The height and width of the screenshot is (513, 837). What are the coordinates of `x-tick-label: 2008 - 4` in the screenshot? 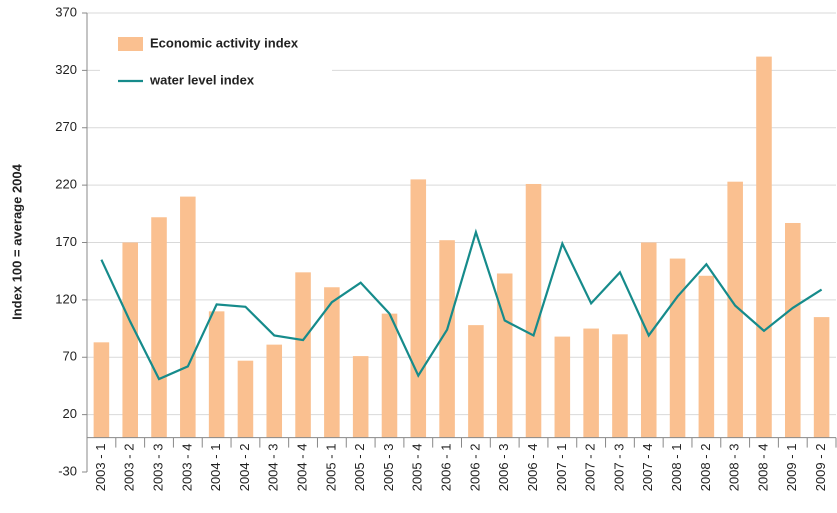 It's located at (762, 468).